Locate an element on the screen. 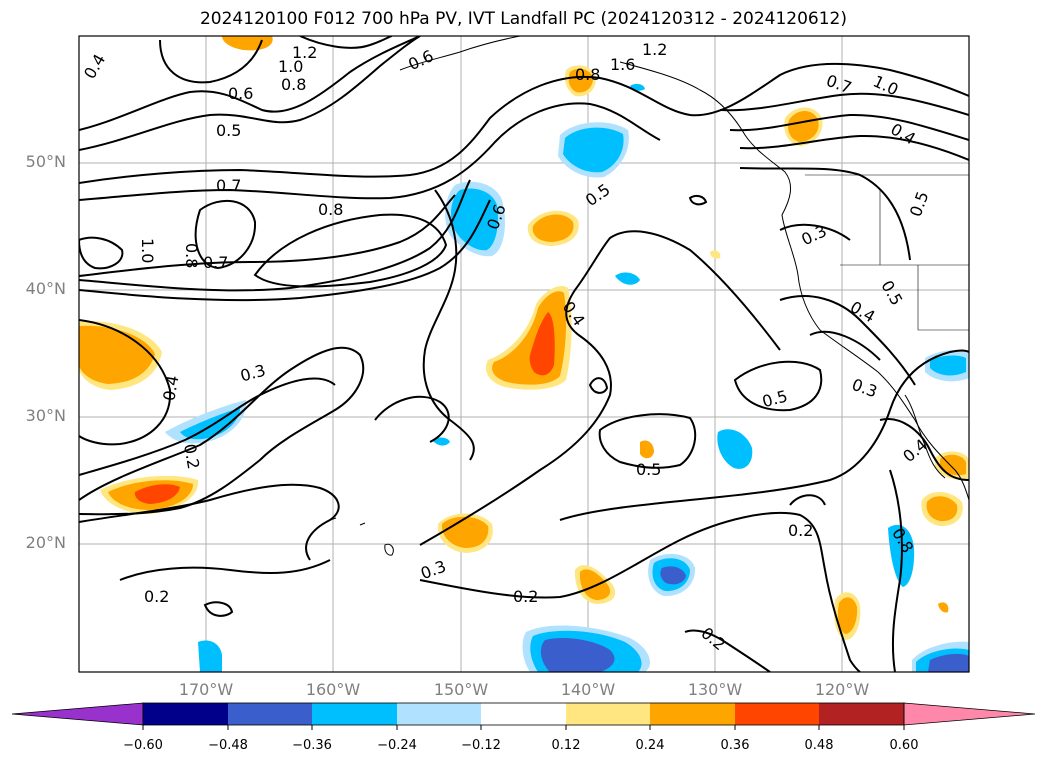 Image resolution: width=1047 pixels, height=765 pixels. colorbar-tick-label: 0.24 is located at coordinates (650, 745).